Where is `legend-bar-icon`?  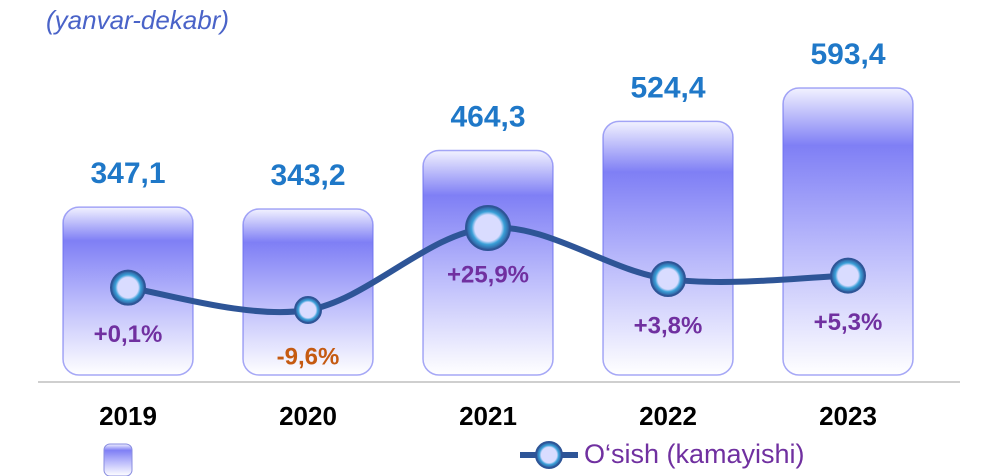 legend-bar-icon is located at coordinates (118, 459).